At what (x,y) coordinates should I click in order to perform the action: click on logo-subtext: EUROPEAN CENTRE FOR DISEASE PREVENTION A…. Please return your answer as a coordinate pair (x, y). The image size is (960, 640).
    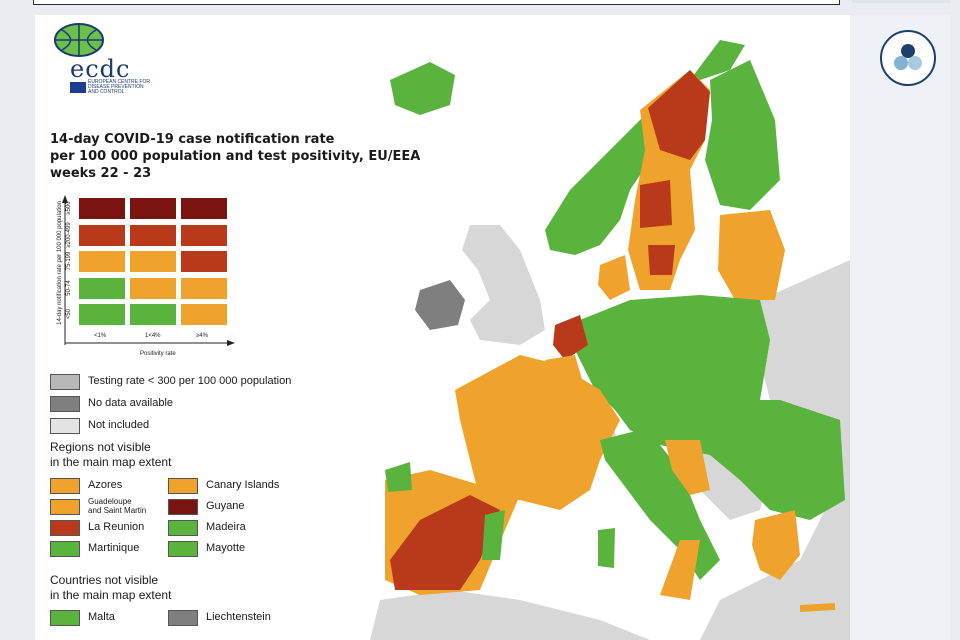
    Looking at the image, I should click on (119, 87).